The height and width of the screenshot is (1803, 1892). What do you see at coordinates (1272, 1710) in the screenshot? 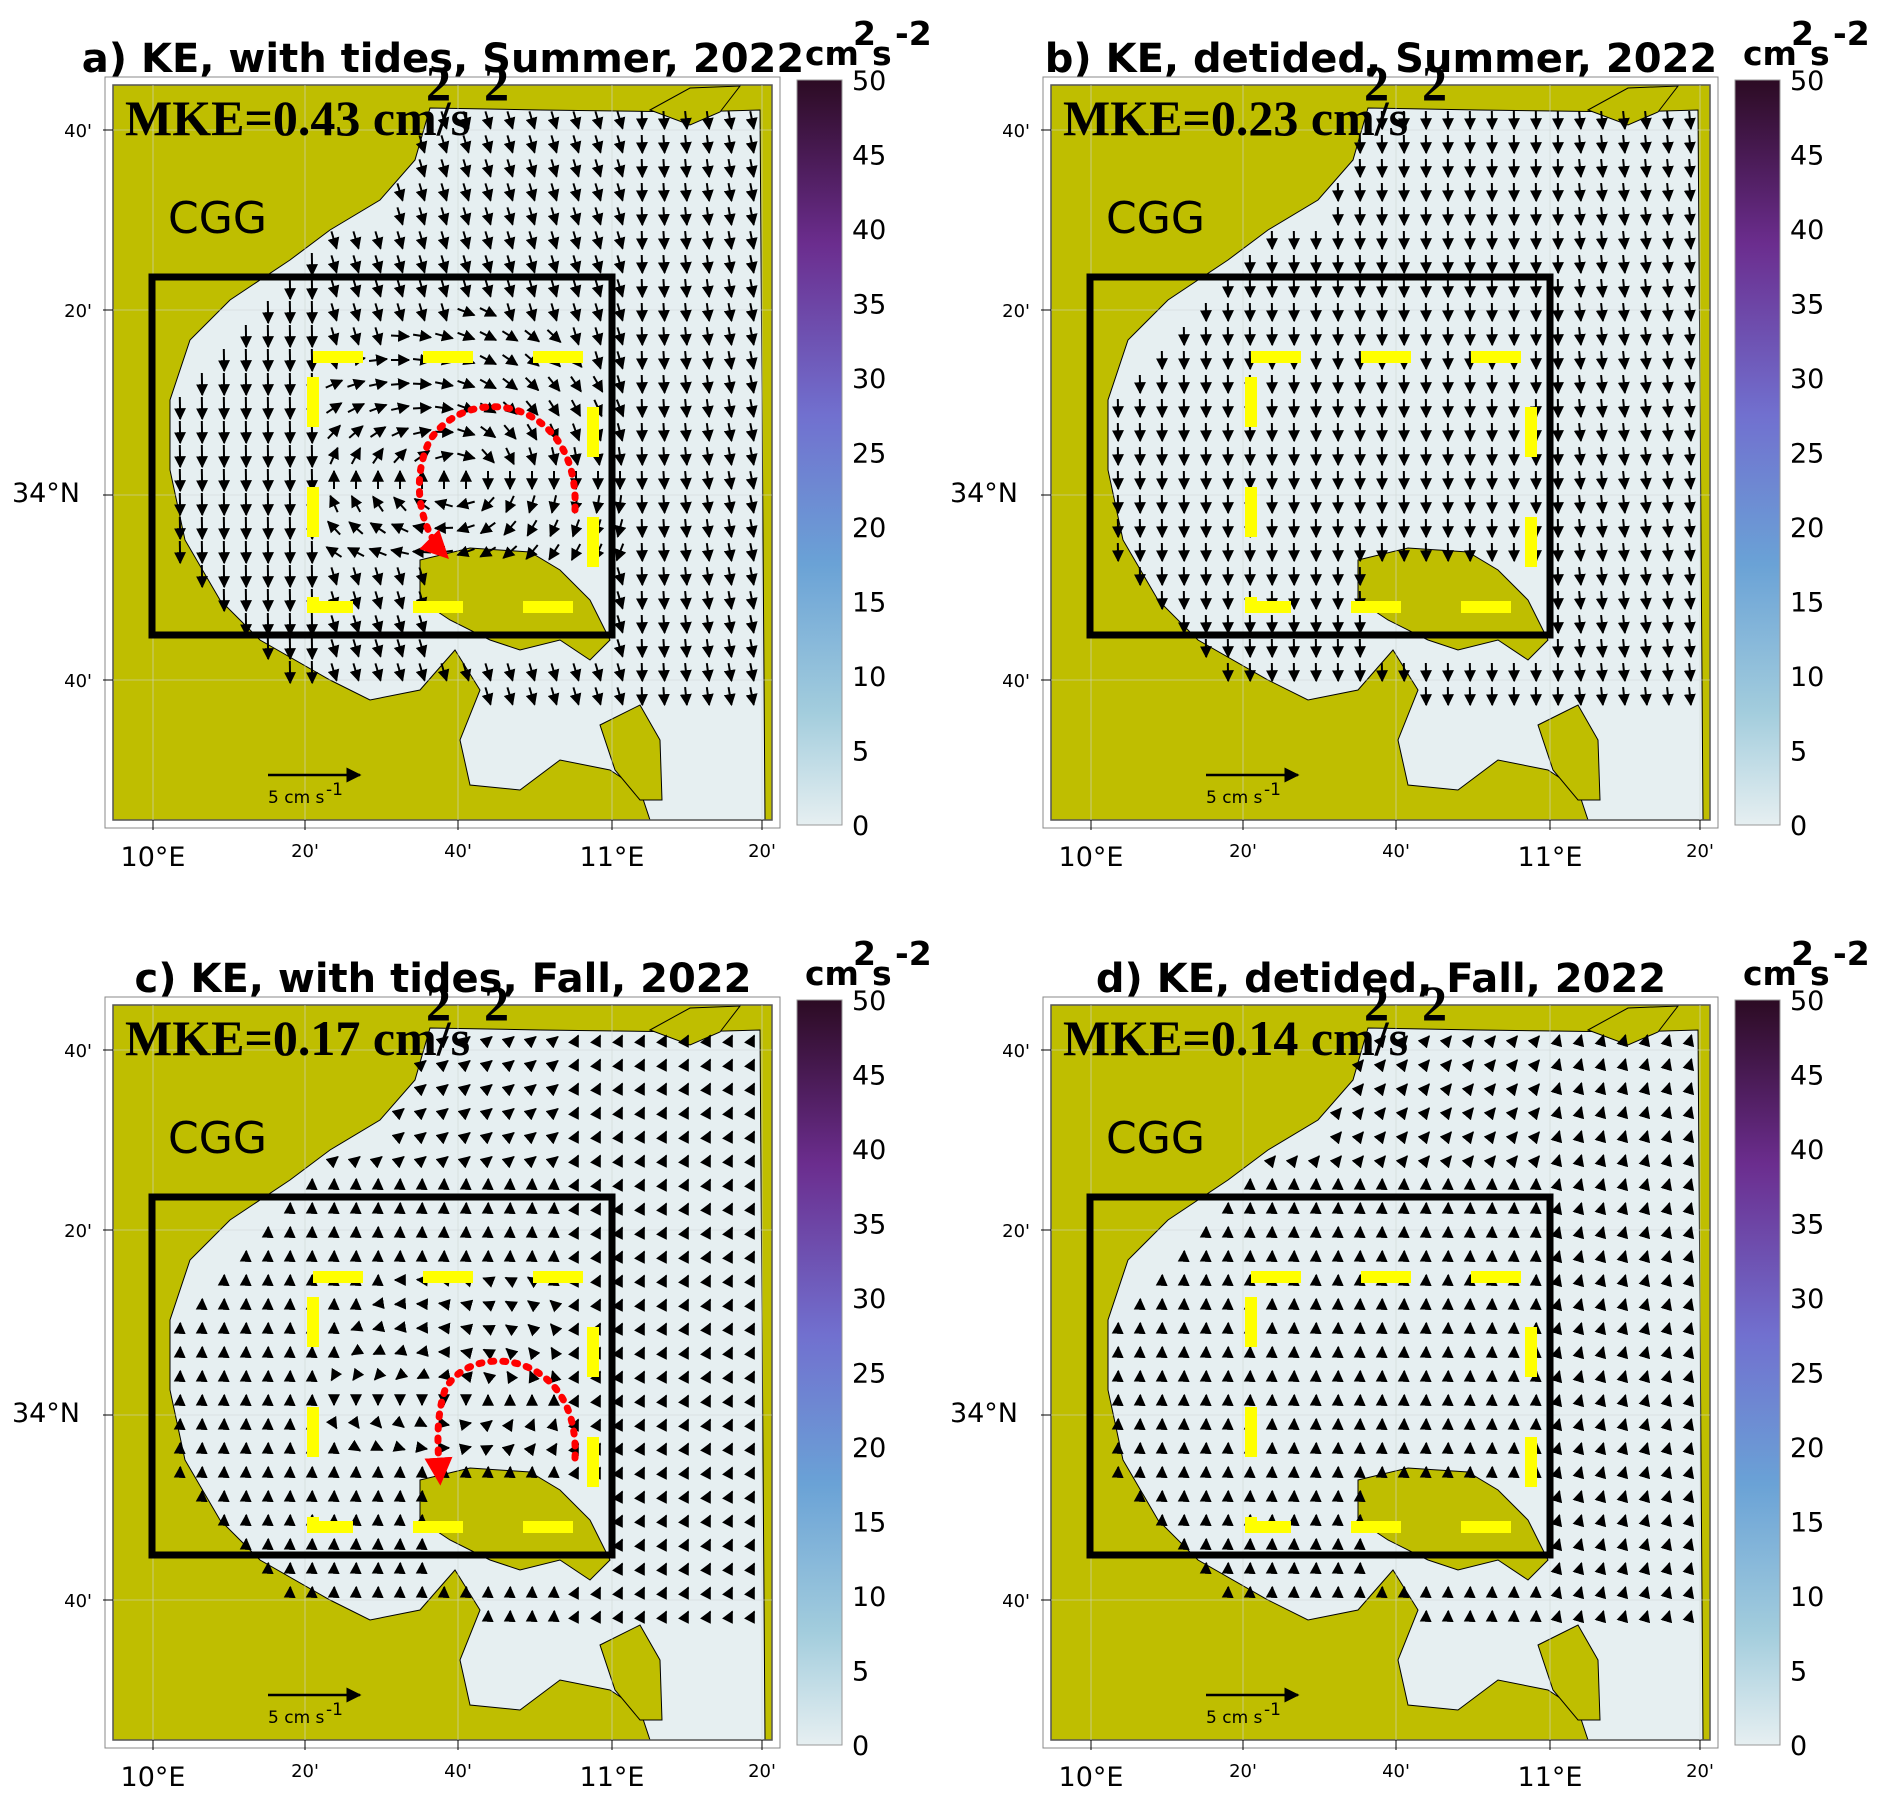
I see `scale-superscript: -1` at bounding box center [1272, 1710].